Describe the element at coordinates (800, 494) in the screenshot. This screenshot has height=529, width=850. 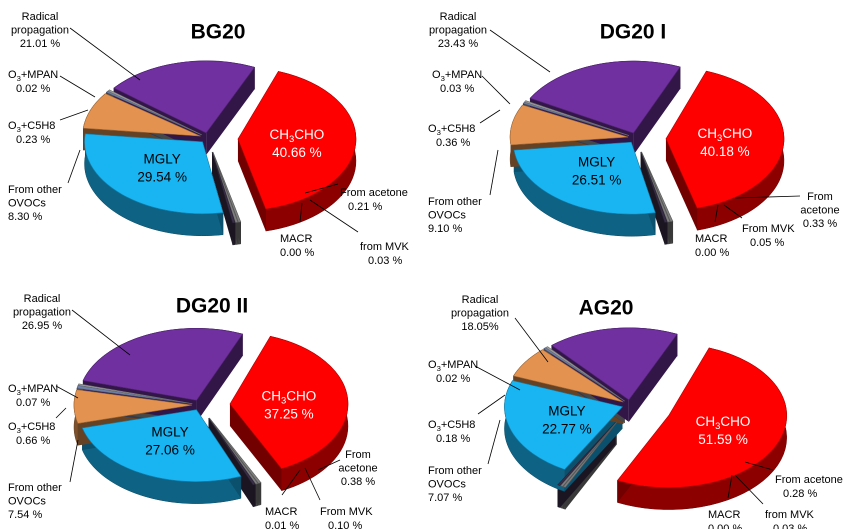
I see `slice-callout-value-from-acetone: 0.28 %` at that location.